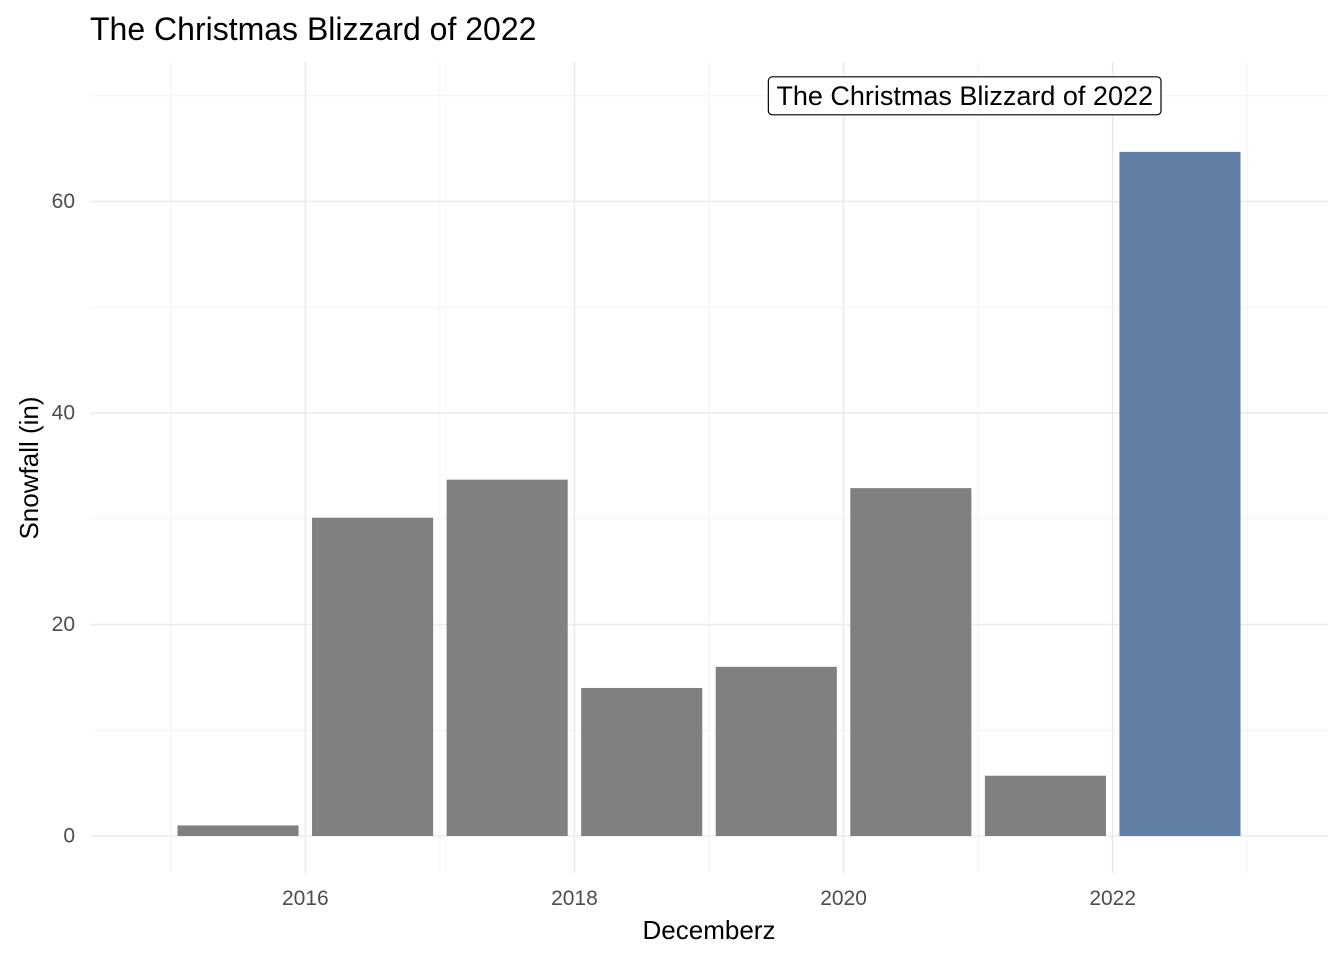 This screenshot has height=960, width=1344. What do you see at coordinates (642, 761) in the screenshot?
I see `bar-2018` at bounding box center [642, 761].